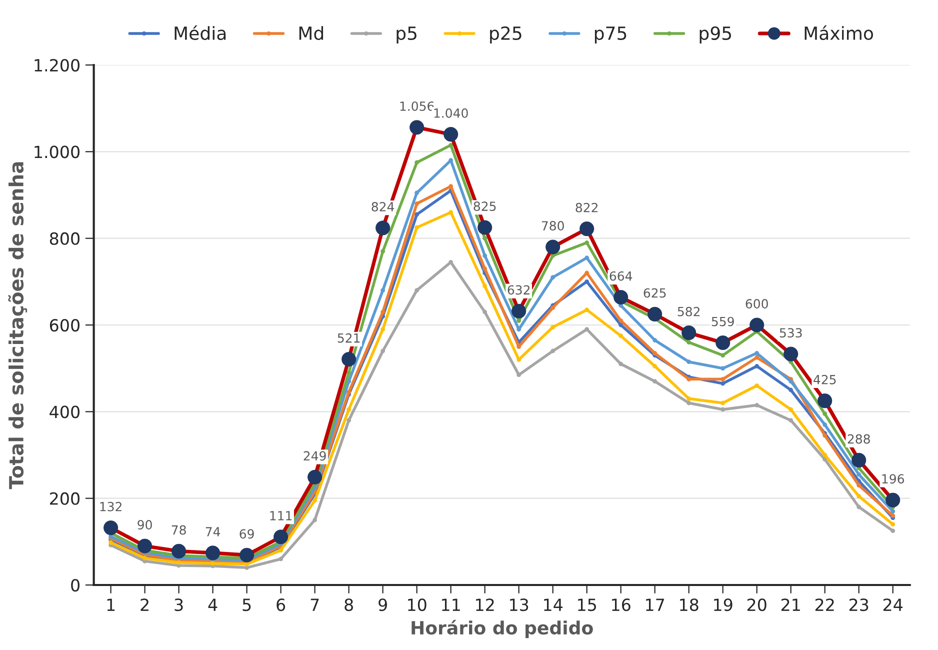 This screenshot has width=938, height=650. I want to click on data-label: 664, so click(621, 276).